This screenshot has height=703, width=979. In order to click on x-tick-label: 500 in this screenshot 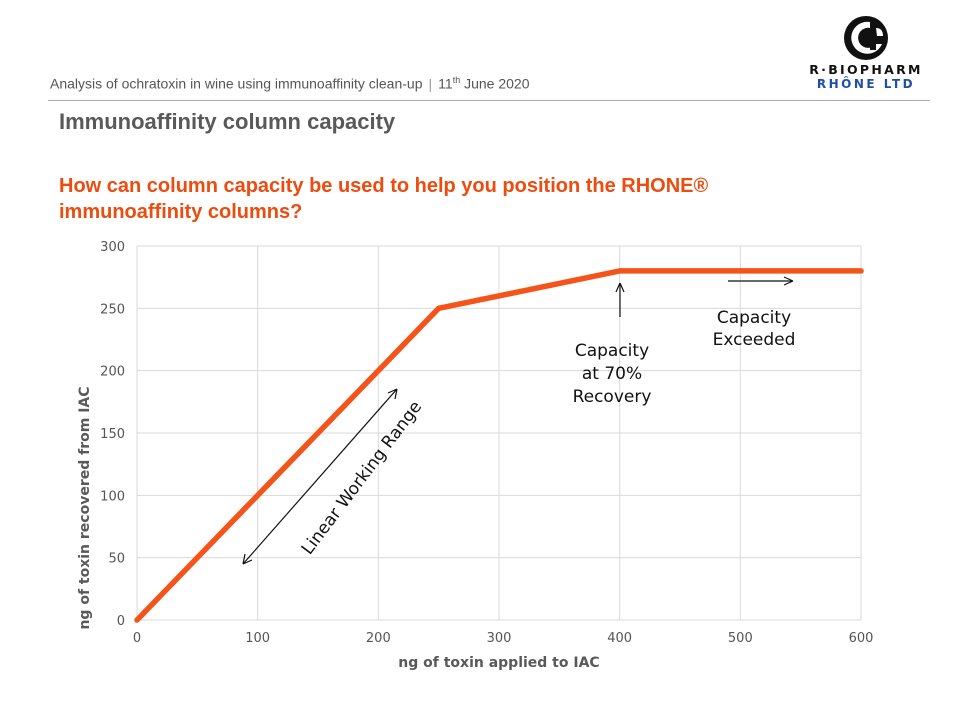, I will do `click(740, 638)`.